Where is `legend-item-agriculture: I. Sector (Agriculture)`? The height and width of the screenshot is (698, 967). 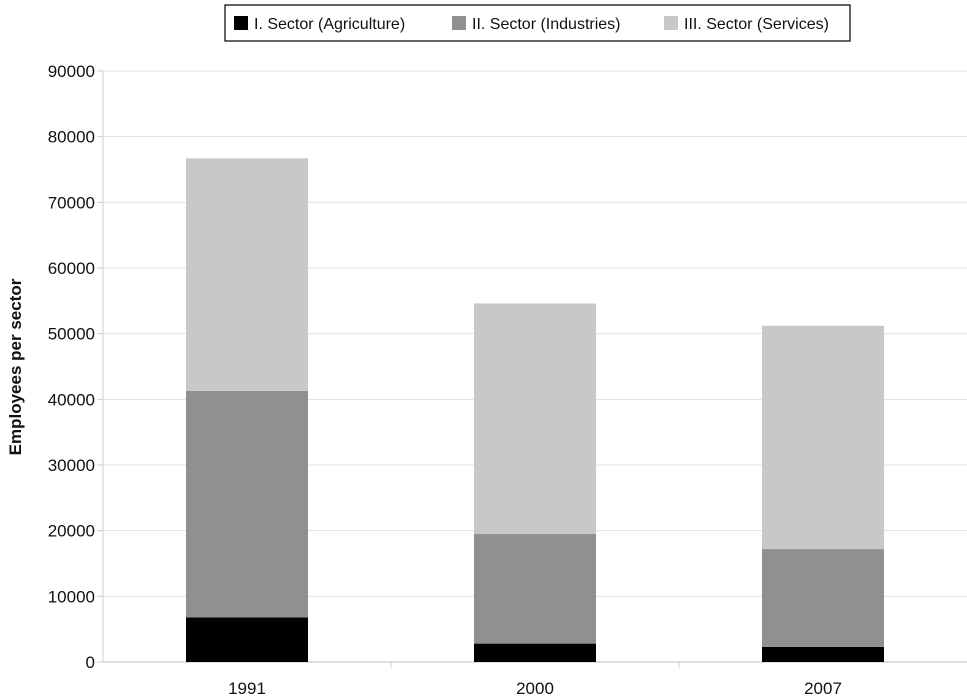
legend-item-agriculture: I. Sector (Agriculture) is located at coordinates (319, 24).